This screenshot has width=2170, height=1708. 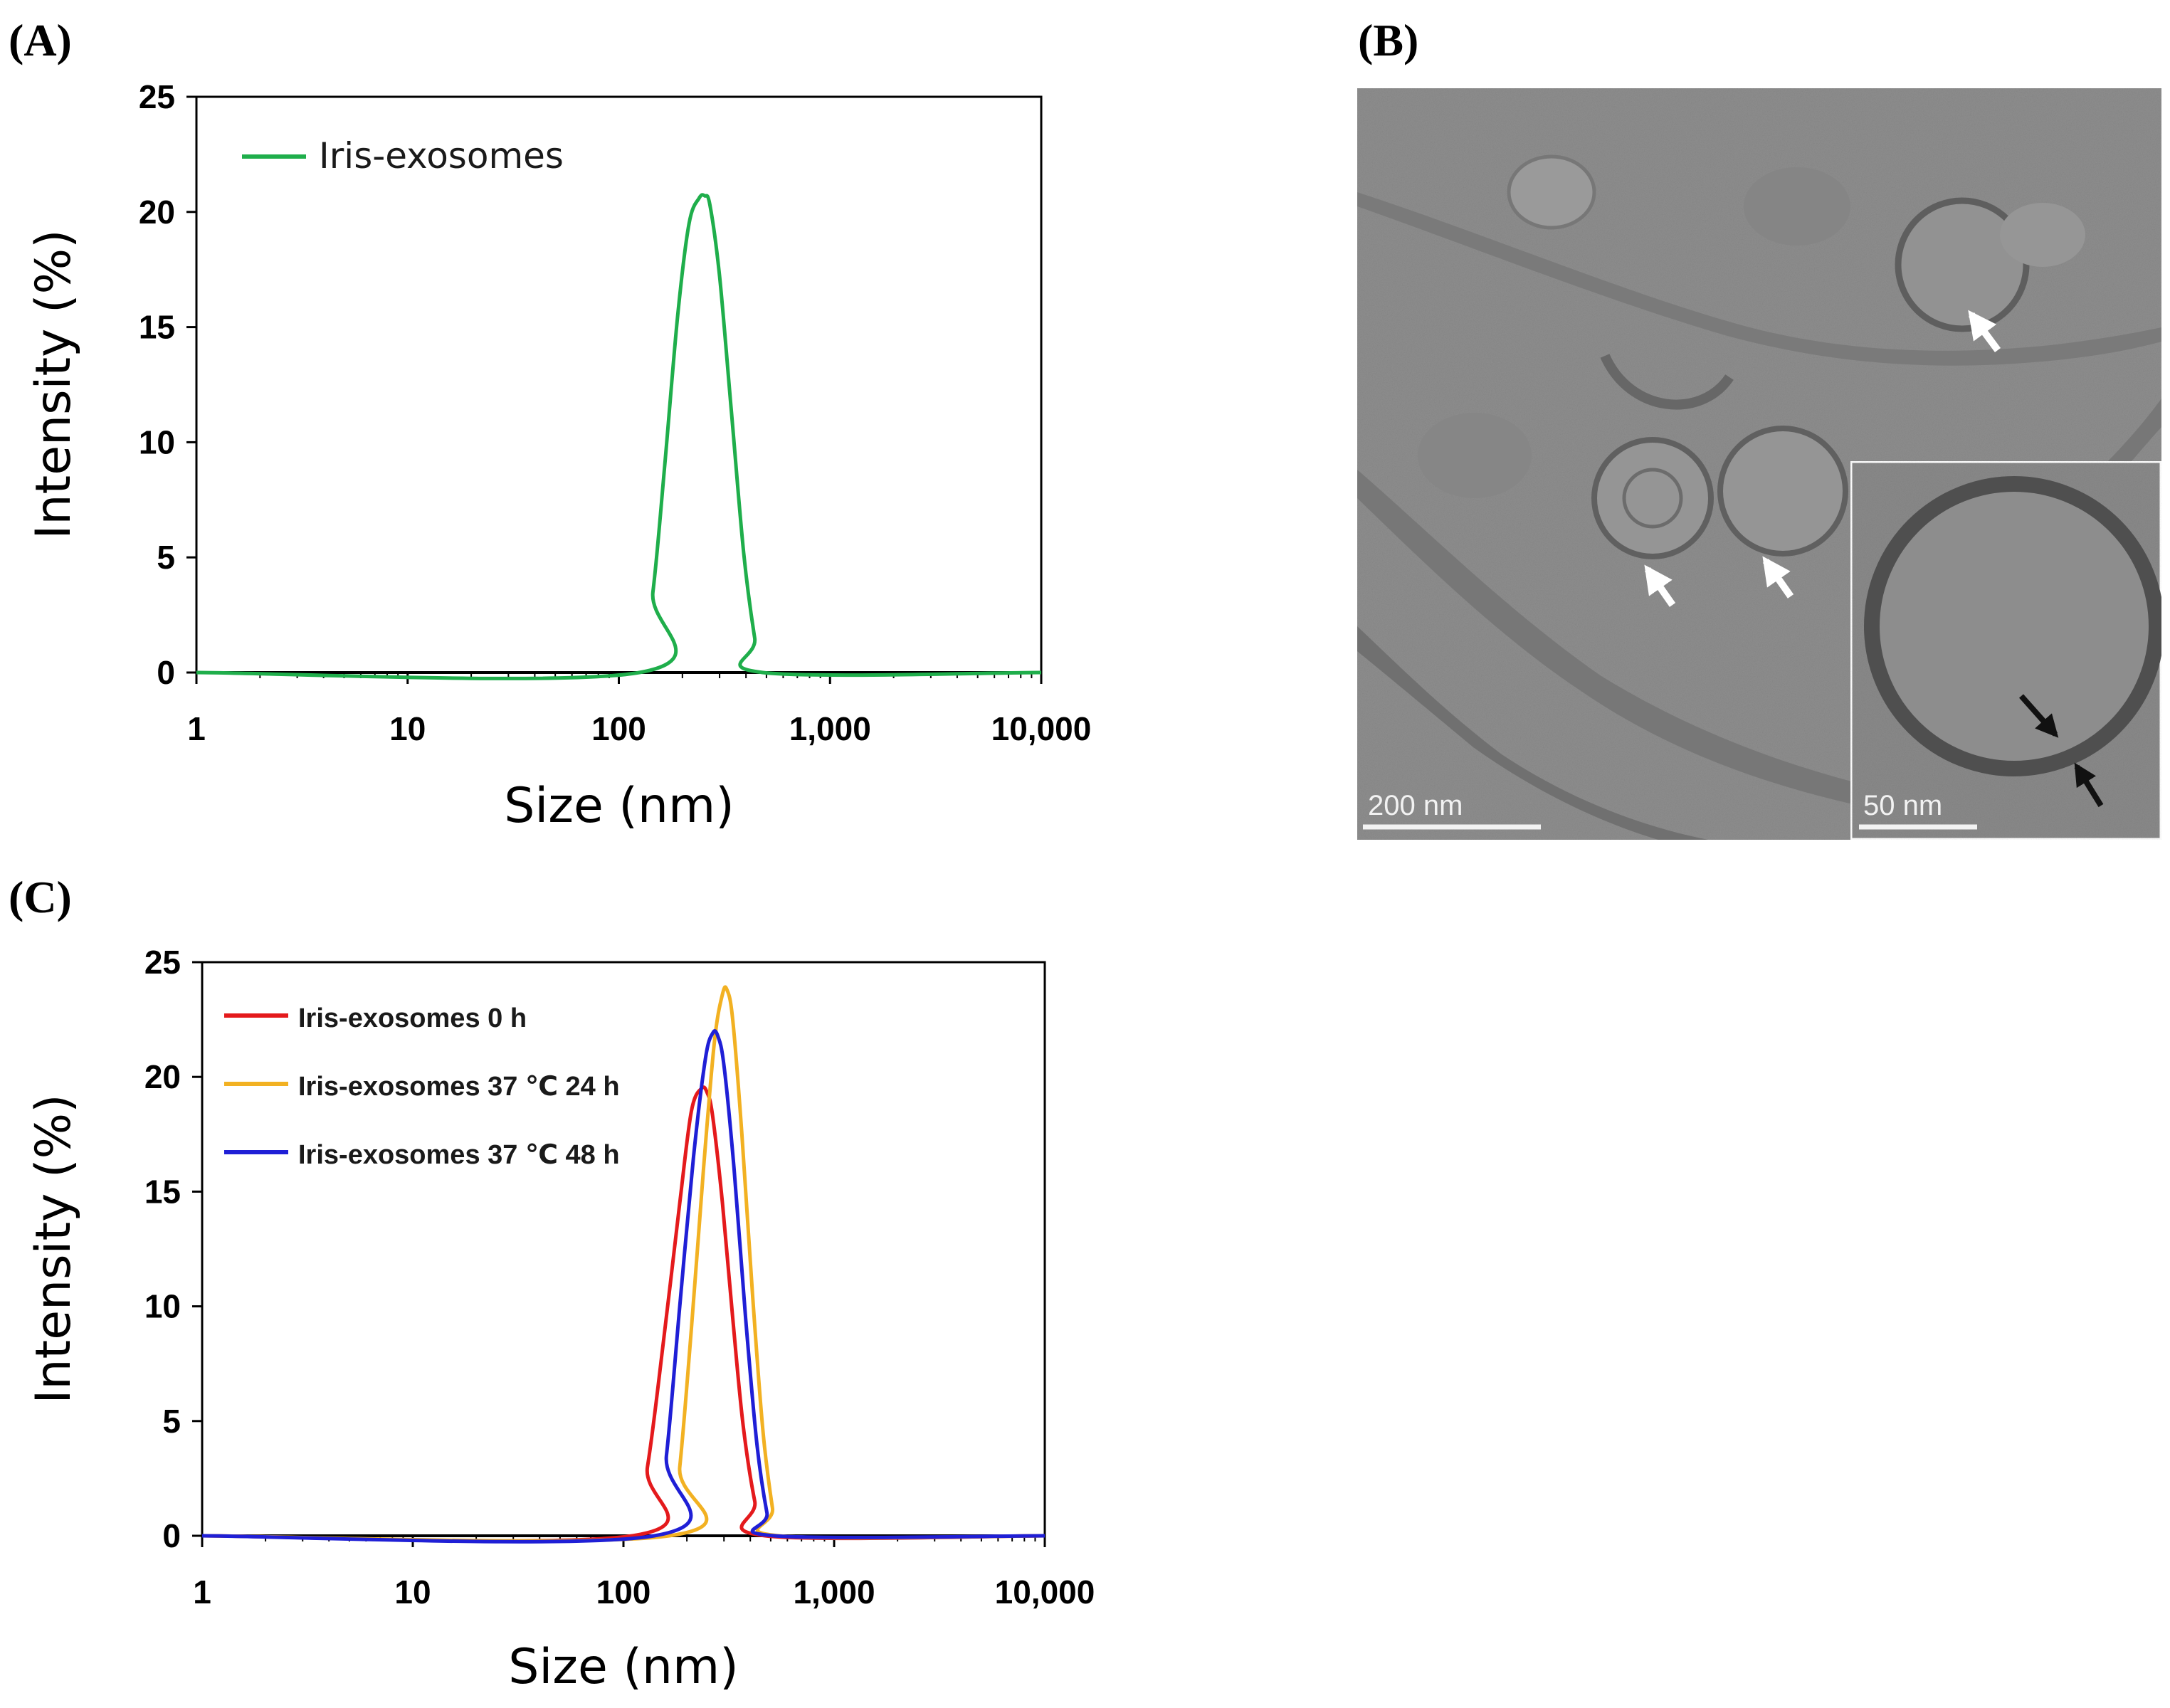 I want to click on chart-c-ytick-labels: 0 5 10 15 20 25, so click(x=162, y=1249).